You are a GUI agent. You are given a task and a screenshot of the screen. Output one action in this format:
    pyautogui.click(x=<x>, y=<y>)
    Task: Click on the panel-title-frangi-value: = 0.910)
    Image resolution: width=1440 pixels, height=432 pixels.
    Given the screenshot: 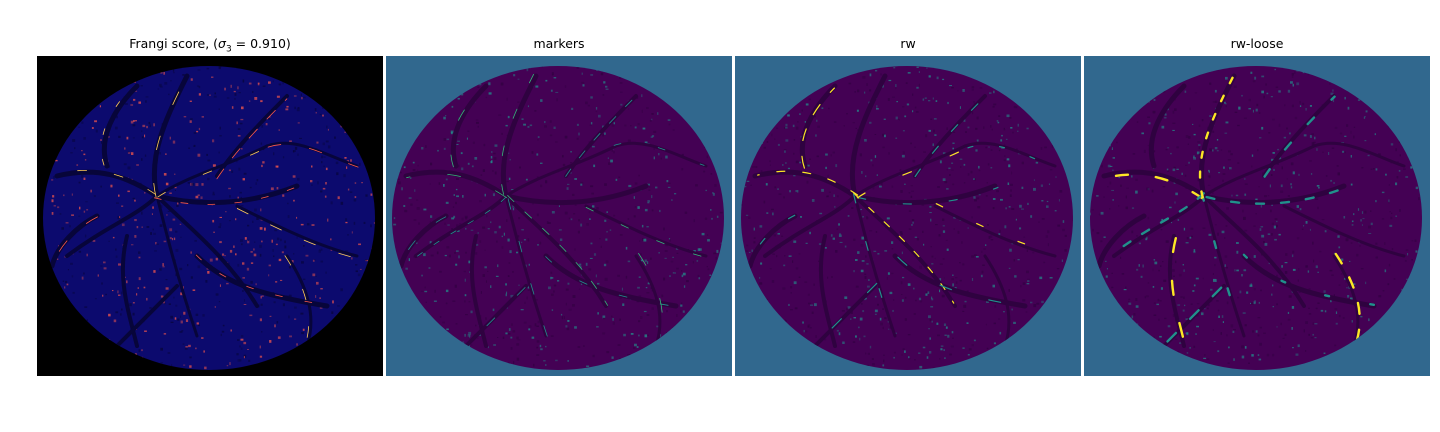 What is the action you would take?
    pyautogui.click(x=261, y=43)
    